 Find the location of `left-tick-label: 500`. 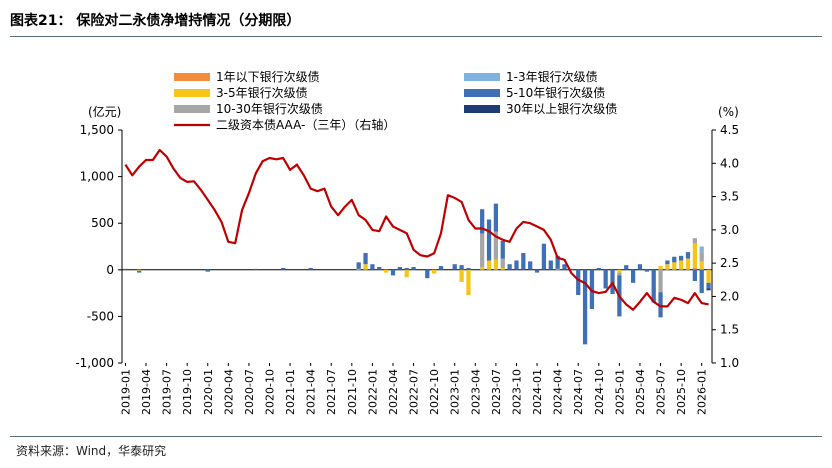

left-tick-label: 500 is located at coordinates (102, 223).